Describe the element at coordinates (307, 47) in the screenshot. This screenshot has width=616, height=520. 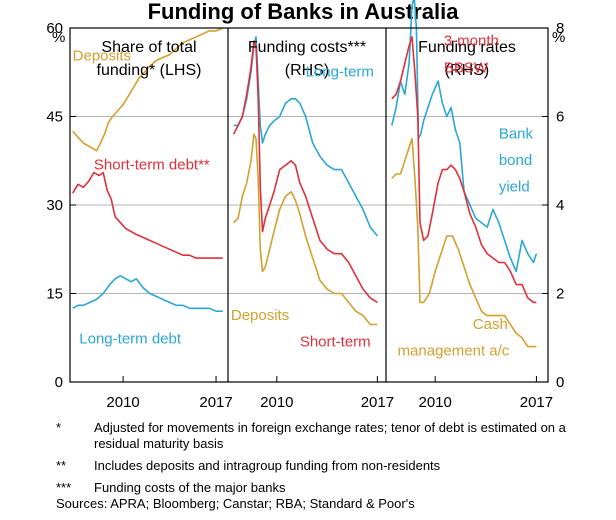
I see `panel-title: Funding costs***` at that location.